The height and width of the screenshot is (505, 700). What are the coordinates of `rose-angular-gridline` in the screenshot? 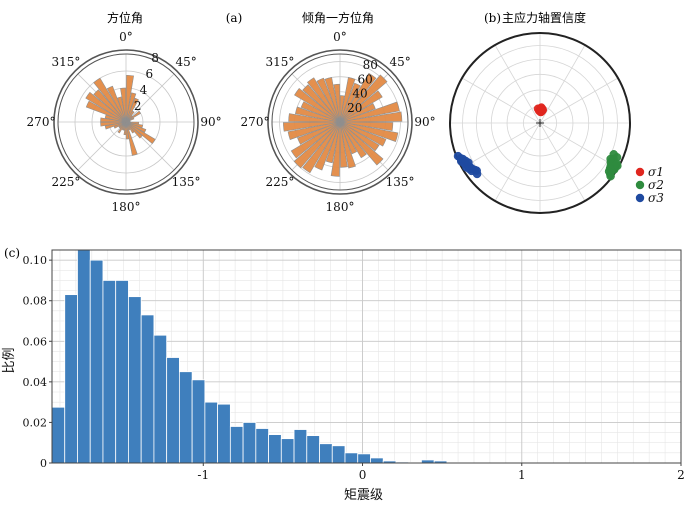 It's located at (150, 98).